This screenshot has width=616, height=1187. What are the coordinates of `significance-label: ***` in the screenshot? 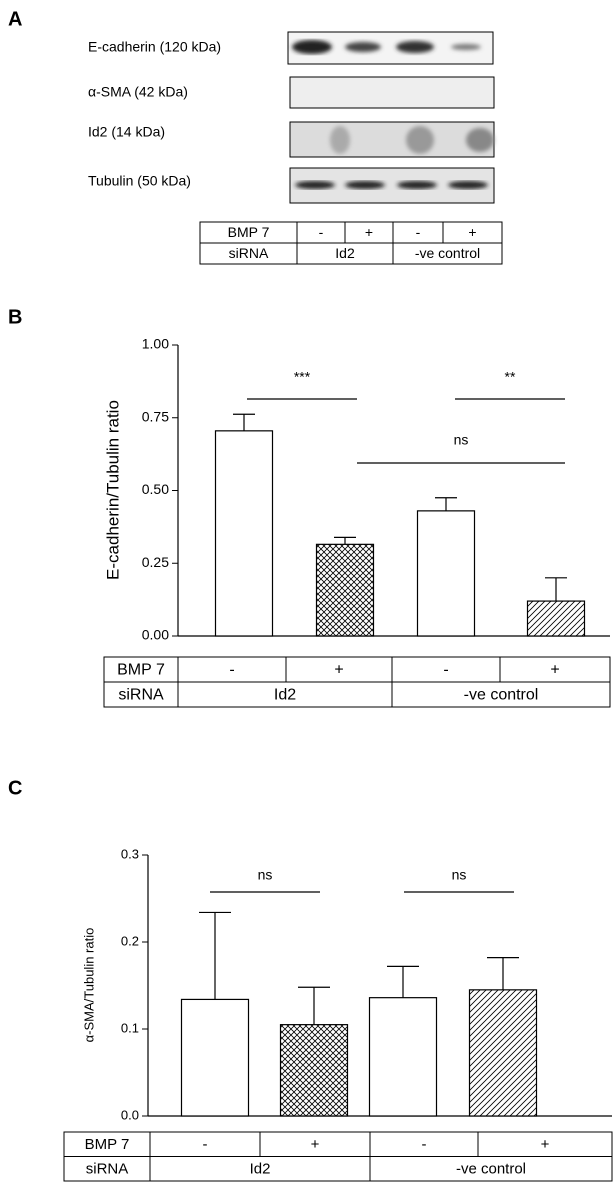 It's located at (302, 377).